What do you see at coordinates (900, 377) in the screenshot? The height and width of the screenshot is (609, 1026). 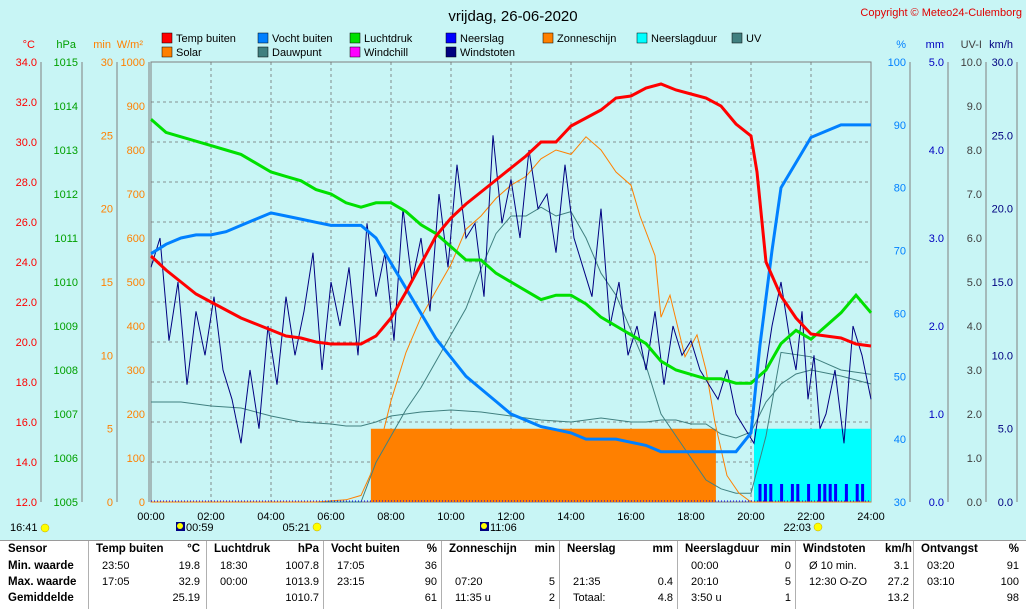 I see `axis-tick-label: 50` at bounding box center [900, 377].